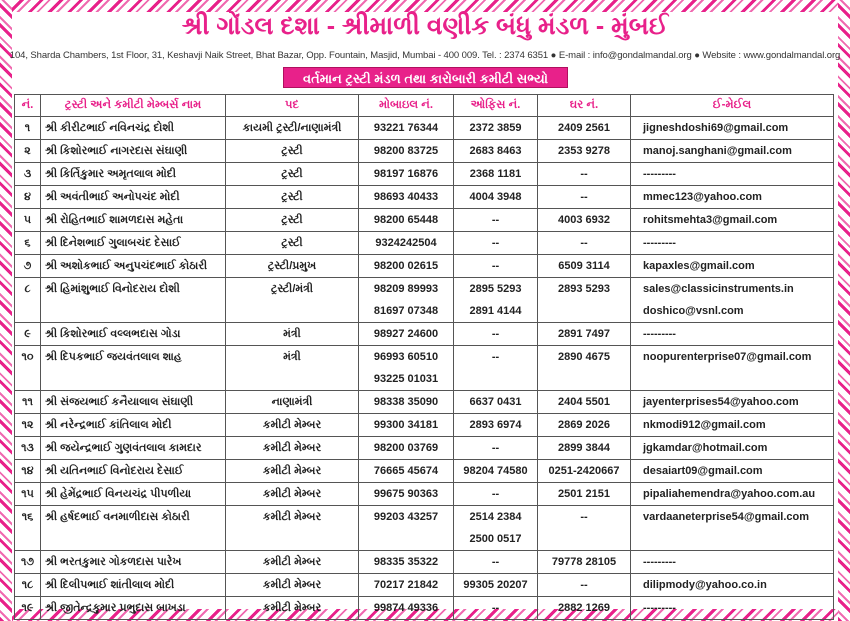 The width and height of the screenshot is (850, 621). I want to click on home-number: 79778 28105, so click(584, 562).